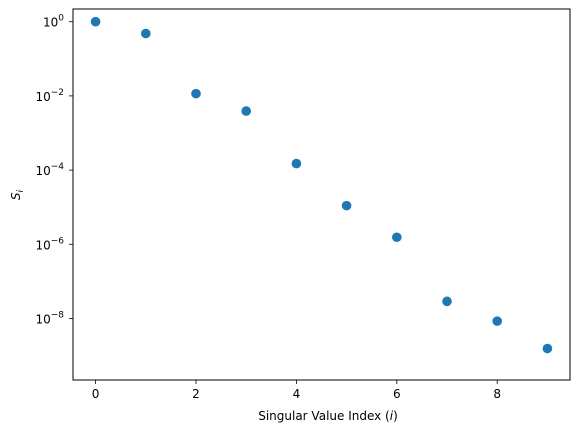  Describe the element at coordinates (328, 416) in the screenshot. I see `x-axis-label: Singular Value Index (i)` at that location.